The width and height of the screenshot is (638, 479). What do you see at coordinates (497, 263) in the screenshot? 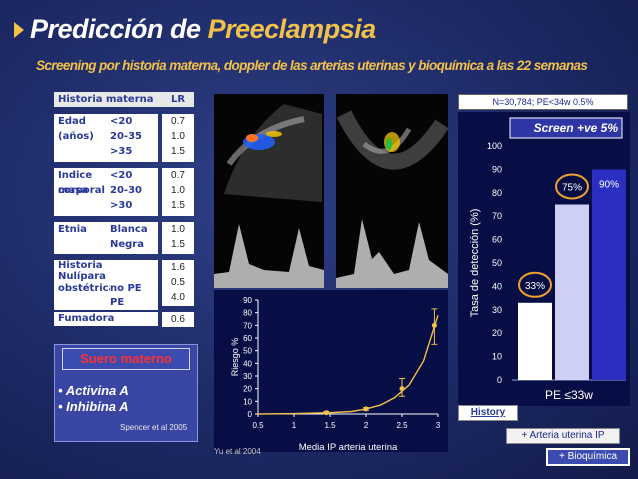
I see `bar-y-tick-label: 50` at bounding box center [497, 263].